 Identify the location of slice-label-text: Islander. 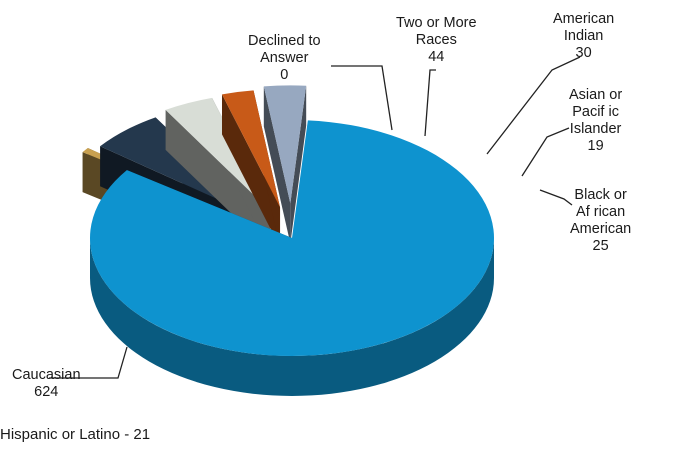
(595, 129).